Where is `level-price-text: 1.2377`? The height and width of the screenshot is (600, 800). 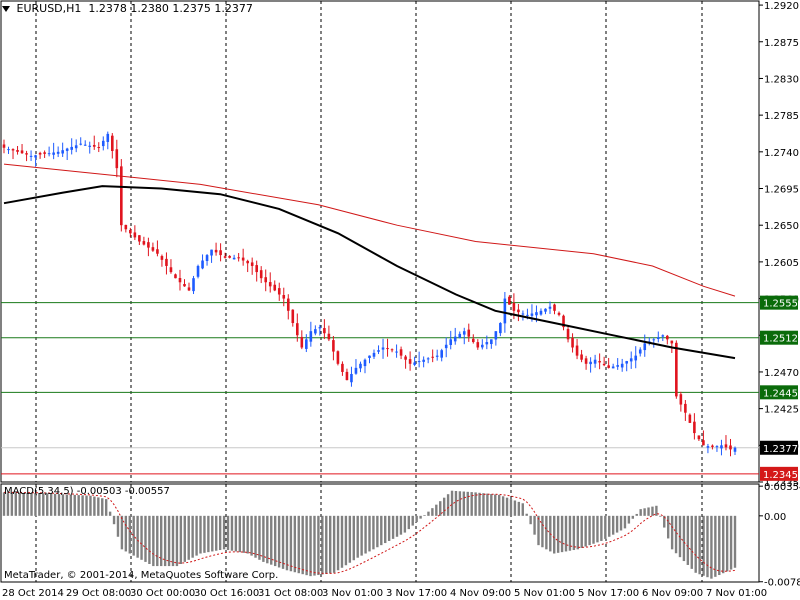
level-price-text: 1.2377 is located at coordinates (780, 449).